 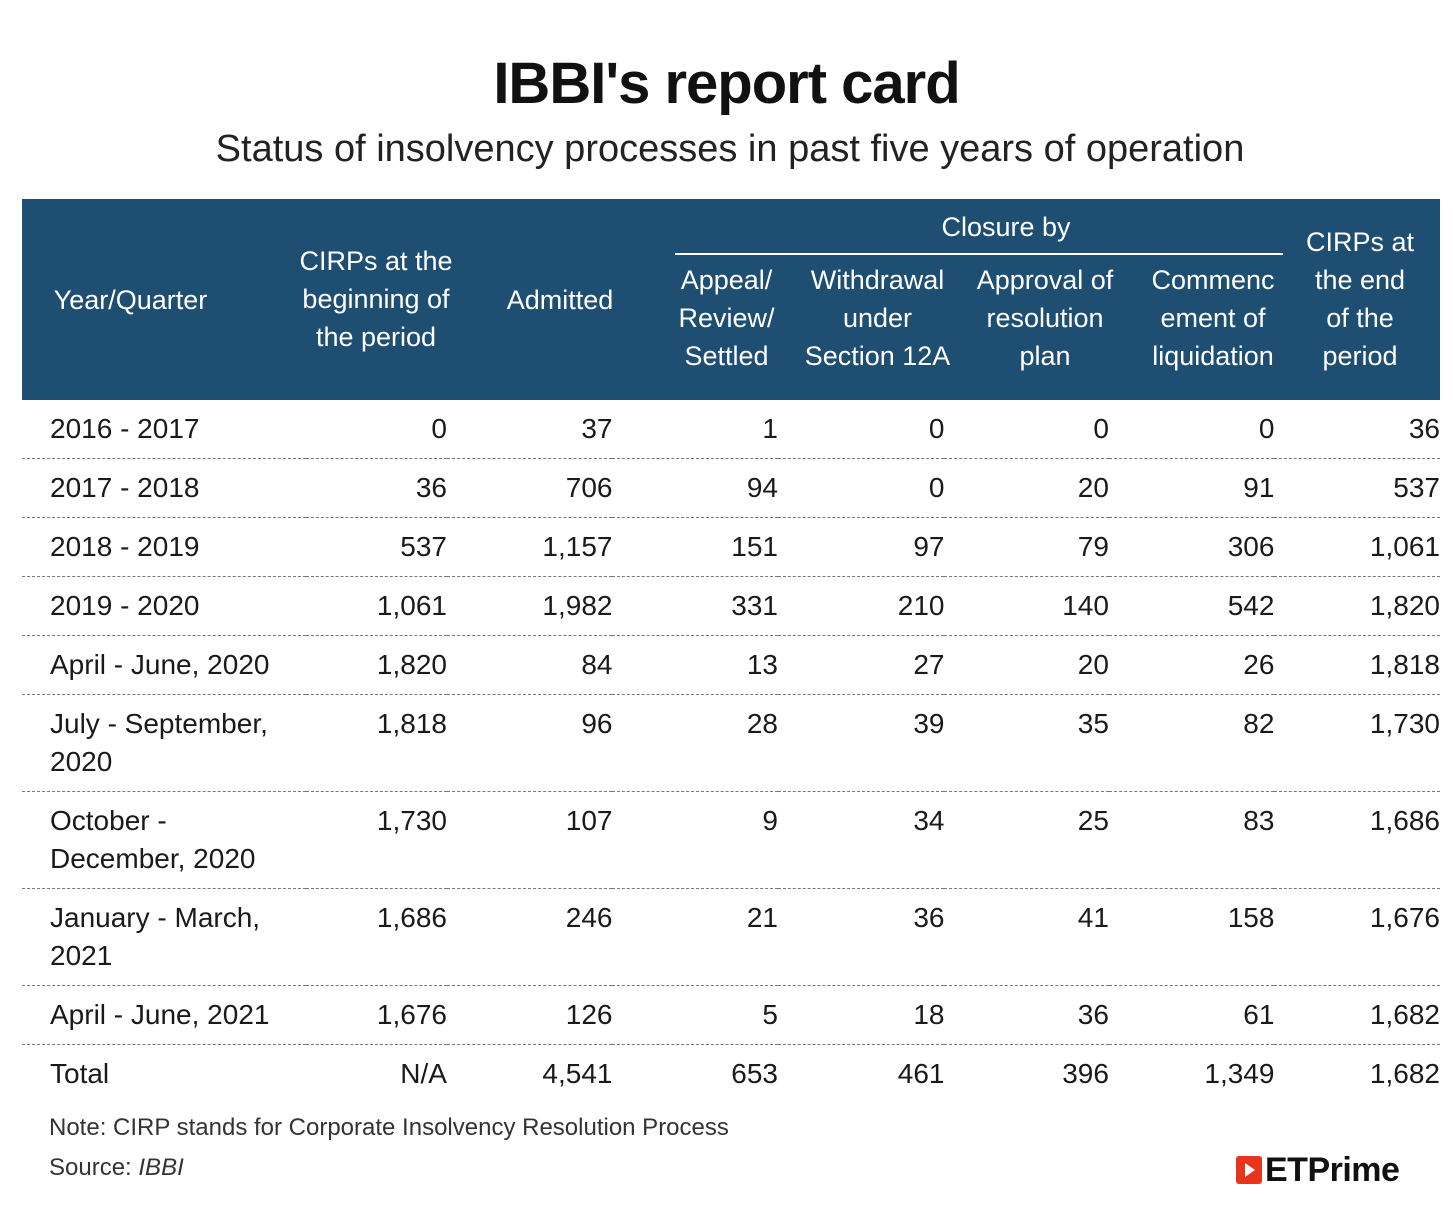 What do you see at coordinates (1191, 547) in the screenshot?
I see `cell-liquidation: 306` at bounding box center [1191, 547].